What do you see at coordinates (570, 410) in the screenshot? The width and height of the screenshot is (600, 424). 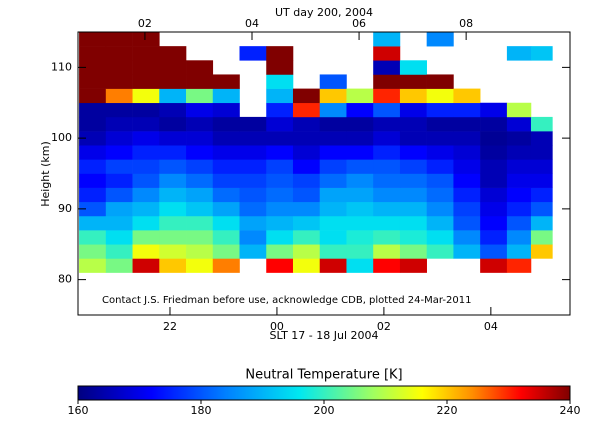 I see `colorbar-tick-label: 240` at bounding box center [570, 410].